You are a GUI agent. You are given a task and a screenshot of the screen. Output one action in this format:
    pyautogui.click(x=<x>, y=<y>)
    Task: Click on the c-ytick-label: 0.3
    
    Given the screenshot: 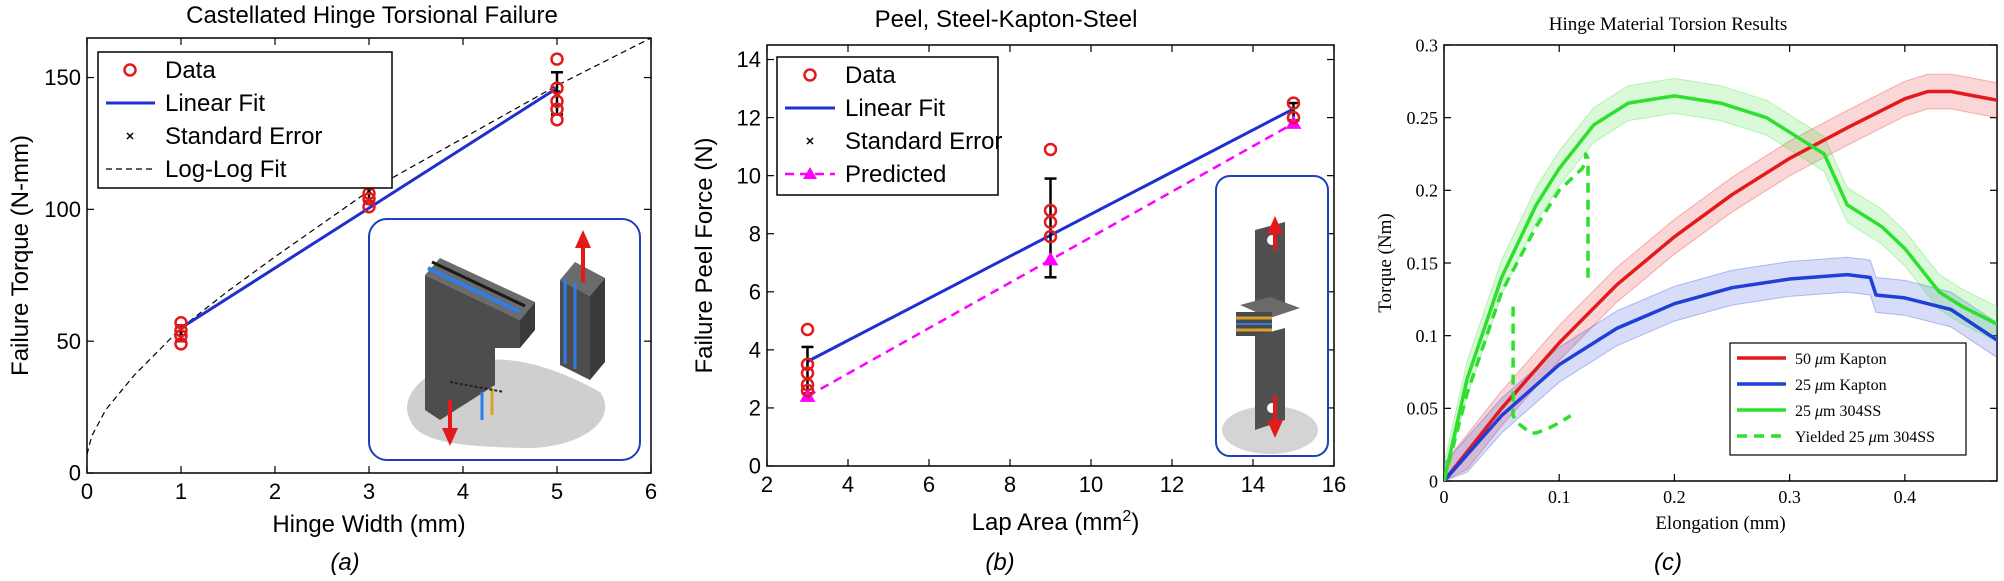 What is the action you would take?
    pyautogui.click(x=1427, y=45)
    